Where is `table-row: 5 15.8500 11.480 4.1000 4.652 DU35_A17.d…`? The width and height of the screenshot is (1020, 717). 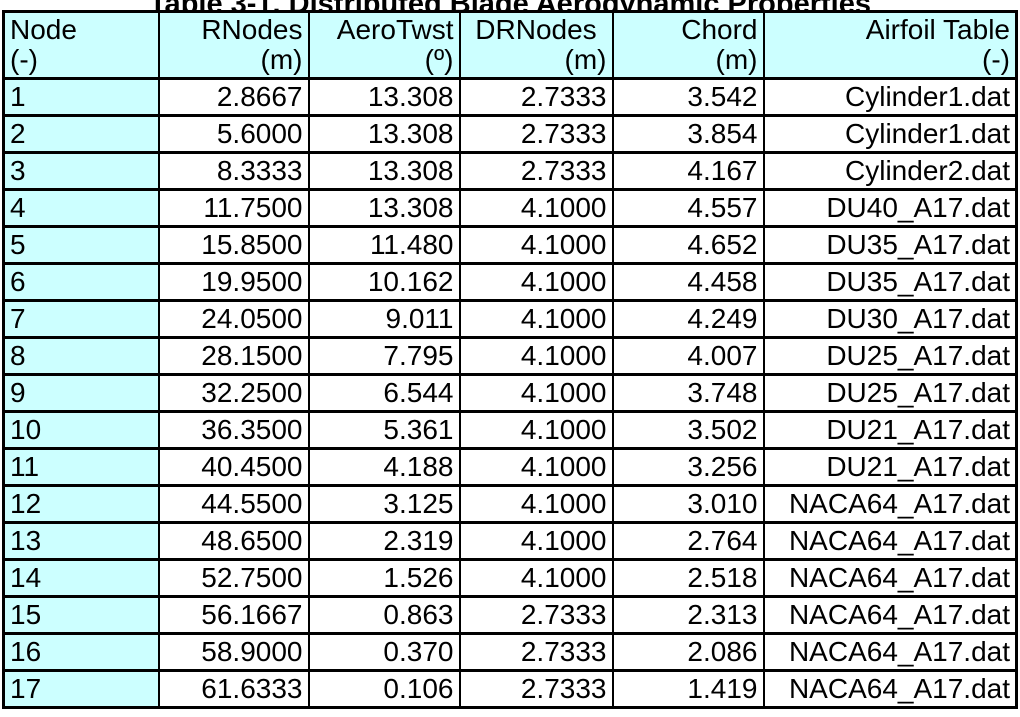 table-row: 5 15.8500 11.480 4.1000 4.652 DU35_A17.d… is located at coordinates (510, 245).